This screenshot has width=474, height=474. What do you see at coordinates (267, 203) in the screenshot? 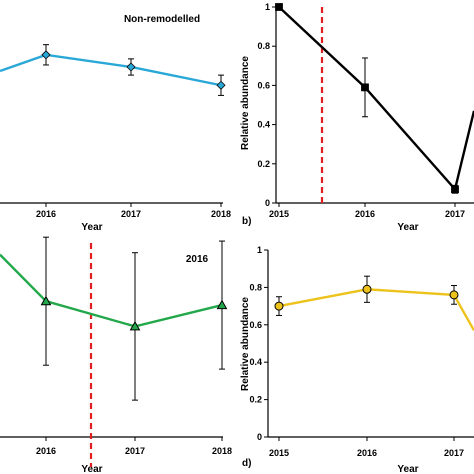
I see `panel-b-y-tick-label: 0` at bounding box center [267, 203].